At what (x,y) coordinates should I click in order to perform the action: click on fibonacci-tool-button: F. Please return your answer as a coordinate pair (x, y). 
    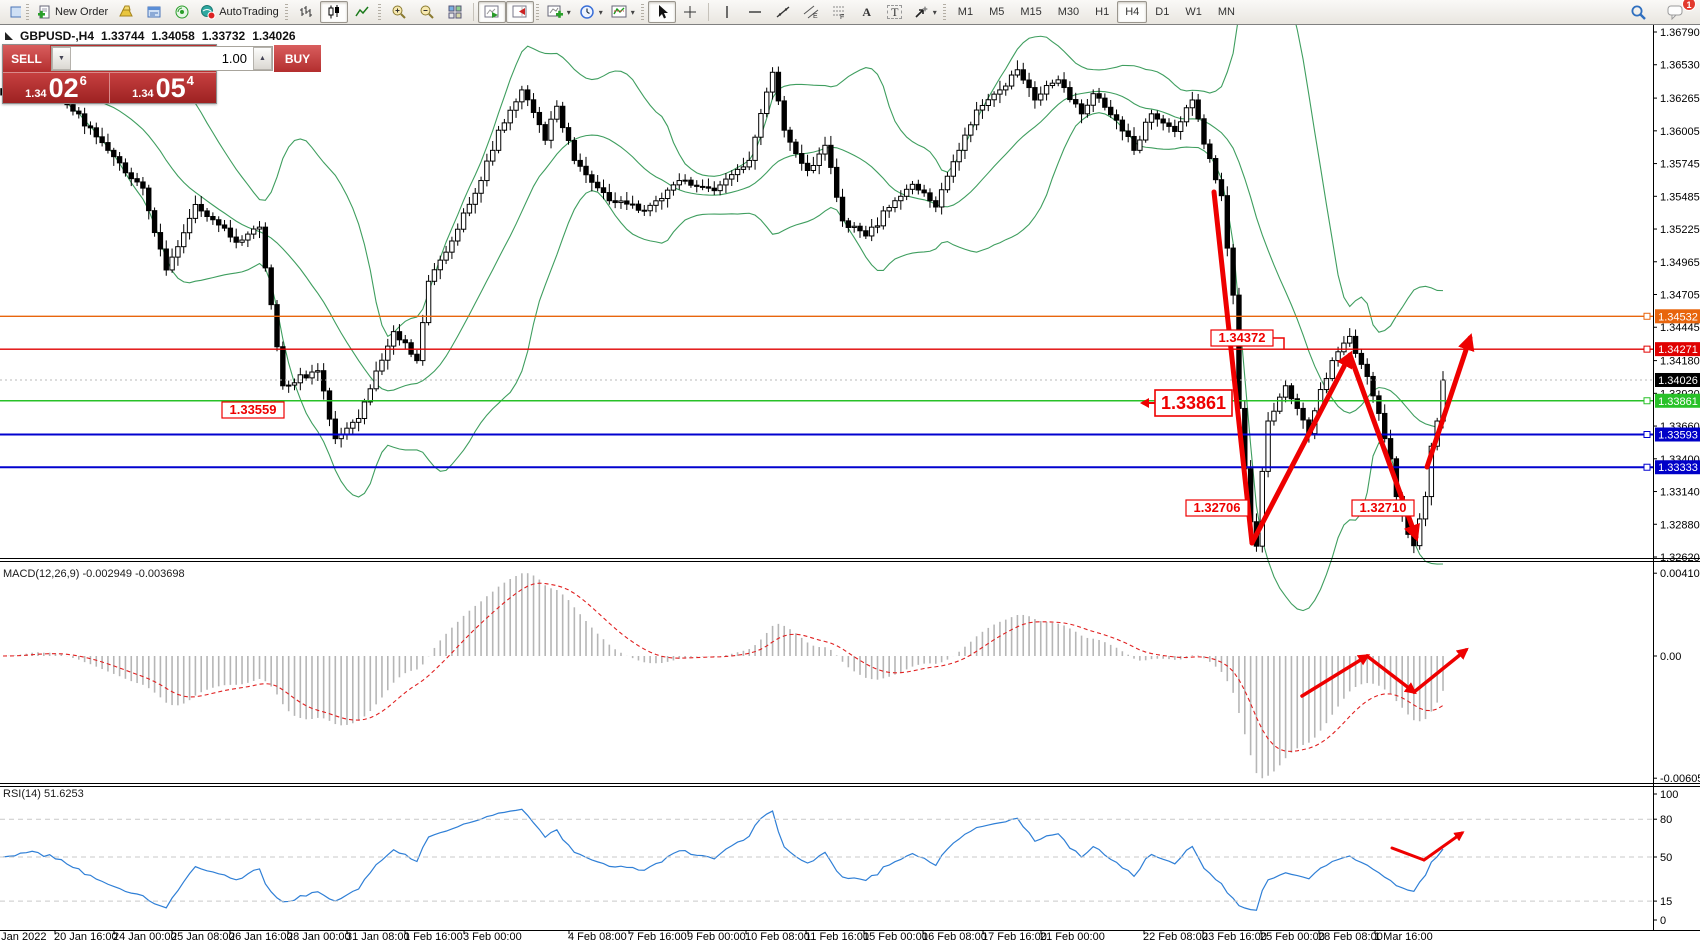
    Looking at the image, I should click on (839, 12).